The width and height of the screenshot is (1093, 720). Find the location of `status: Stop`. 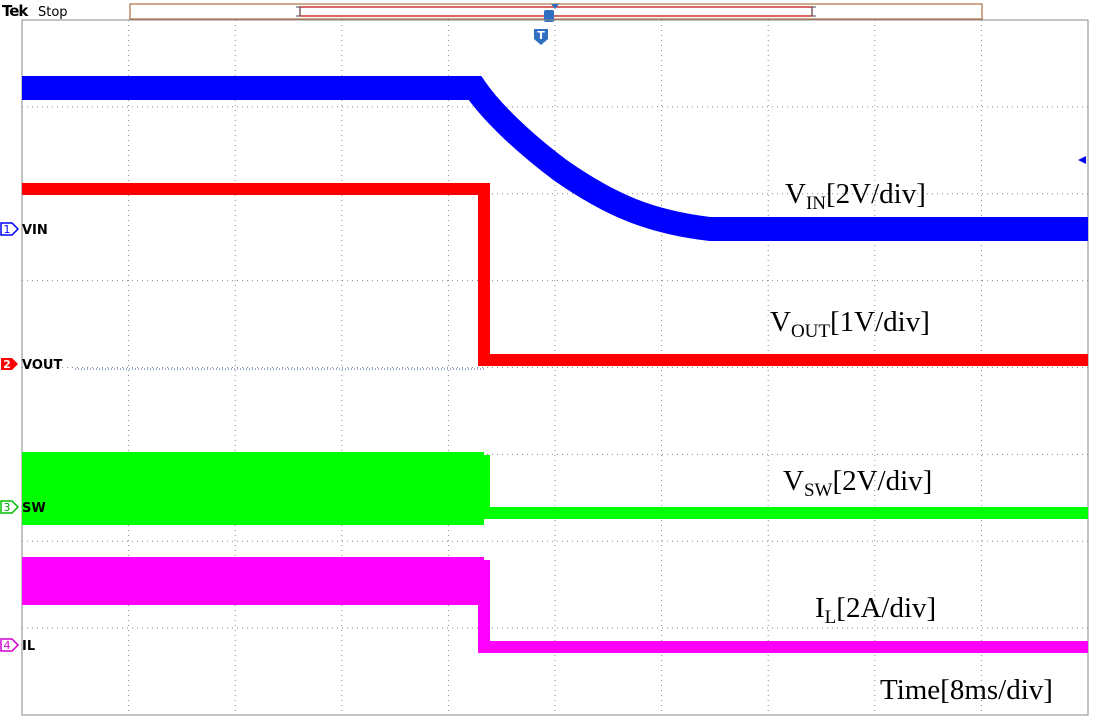

status: Stop is located at coordinates (53, 12).